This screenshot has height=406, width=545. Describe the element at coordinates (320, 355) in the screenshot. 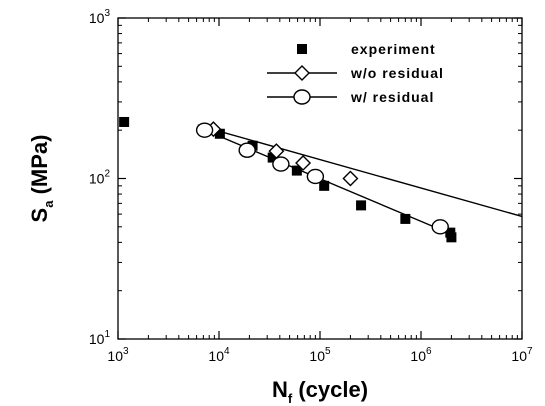

I see `x-tick-label: 10⁵` at that location.